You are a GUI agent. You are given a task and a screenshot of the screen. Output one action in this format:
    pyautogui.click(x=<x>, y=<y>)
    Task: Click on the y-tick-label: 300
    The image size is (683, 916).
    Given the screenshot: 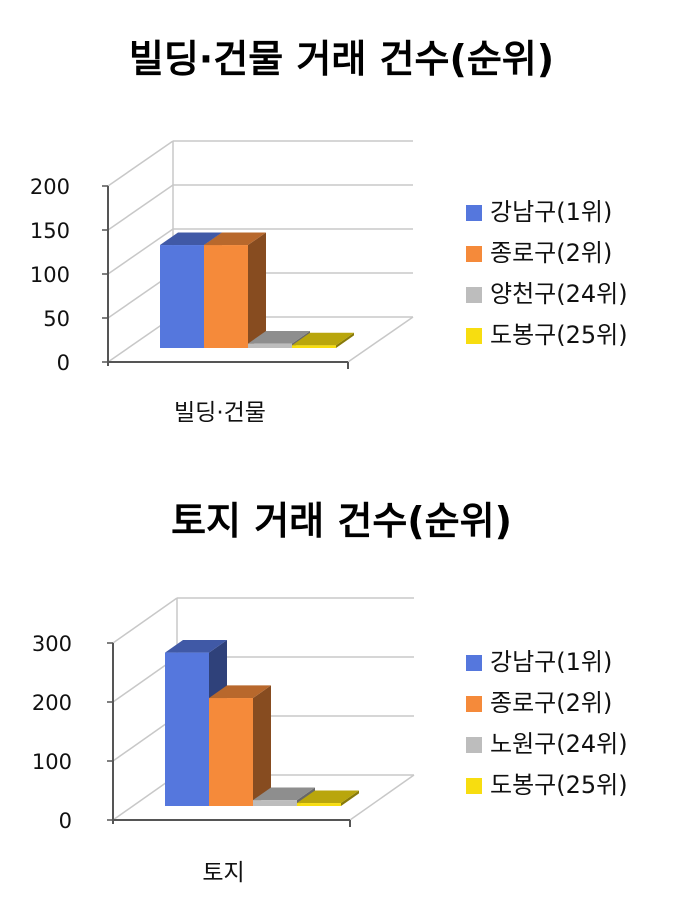 What is the action you would take?
    pyautogui.click(x=52, y=644)
    